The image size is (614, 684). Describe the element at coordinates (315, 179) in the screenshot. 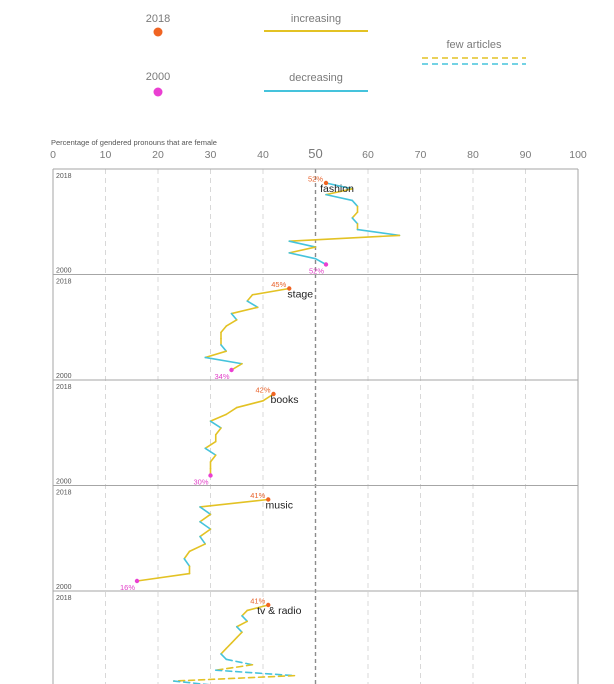

I see `start-value-label: 52%` at that location.